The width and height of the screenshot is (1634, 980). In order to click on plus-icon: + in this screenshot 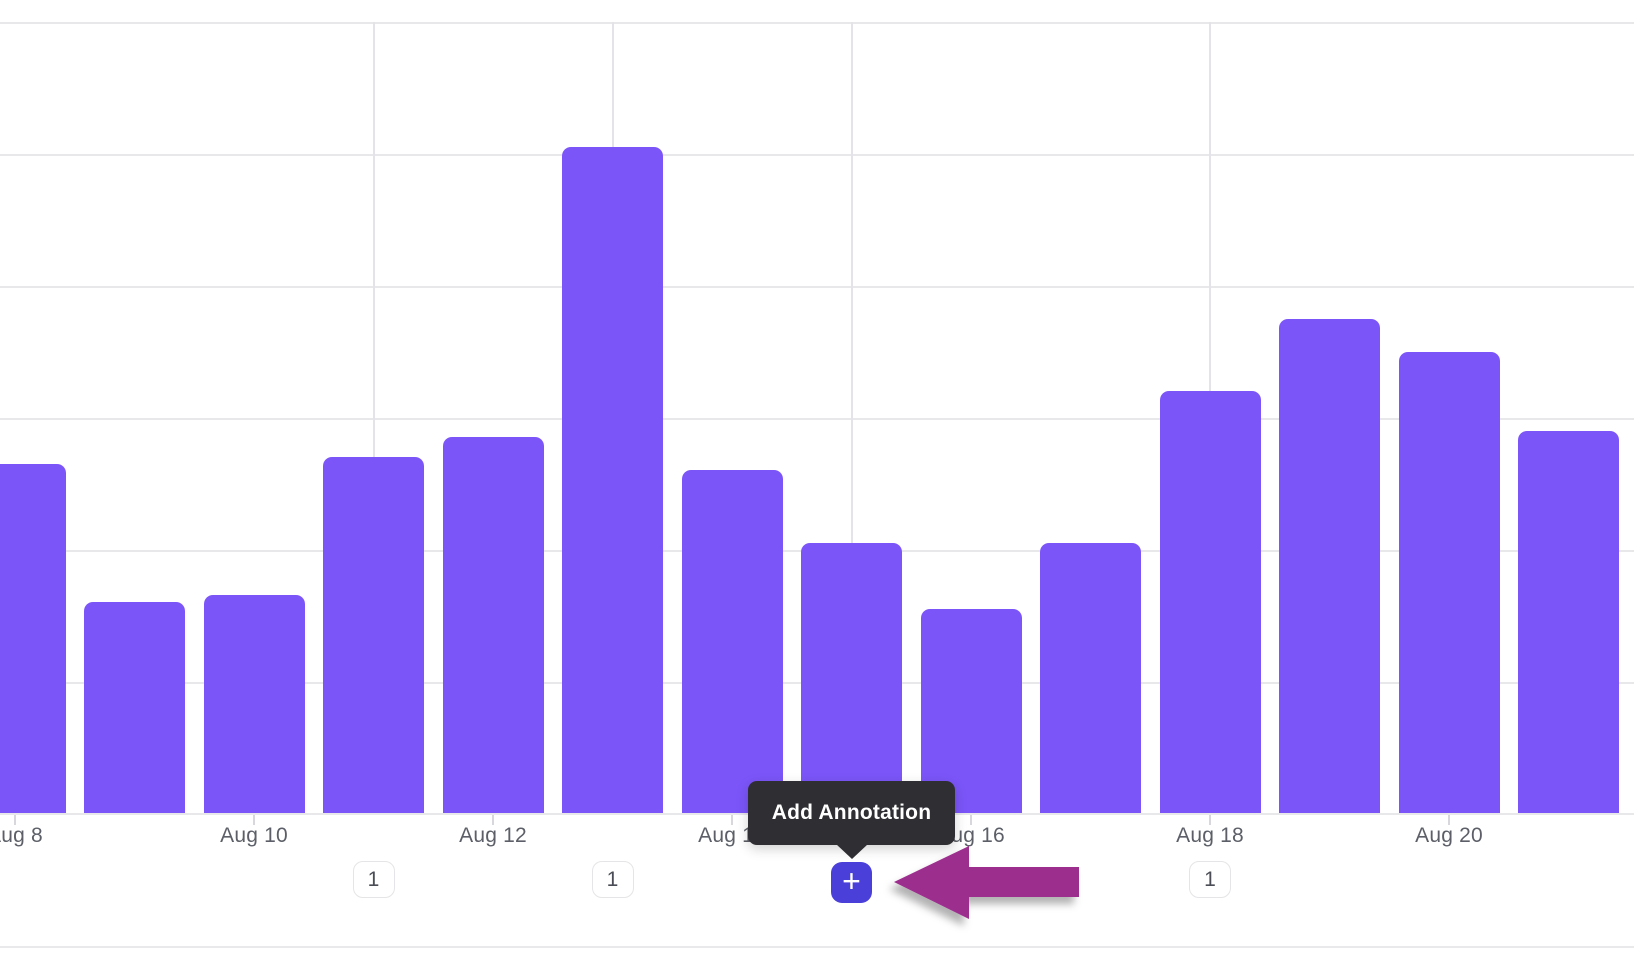, I will do `click(851, 881)`.